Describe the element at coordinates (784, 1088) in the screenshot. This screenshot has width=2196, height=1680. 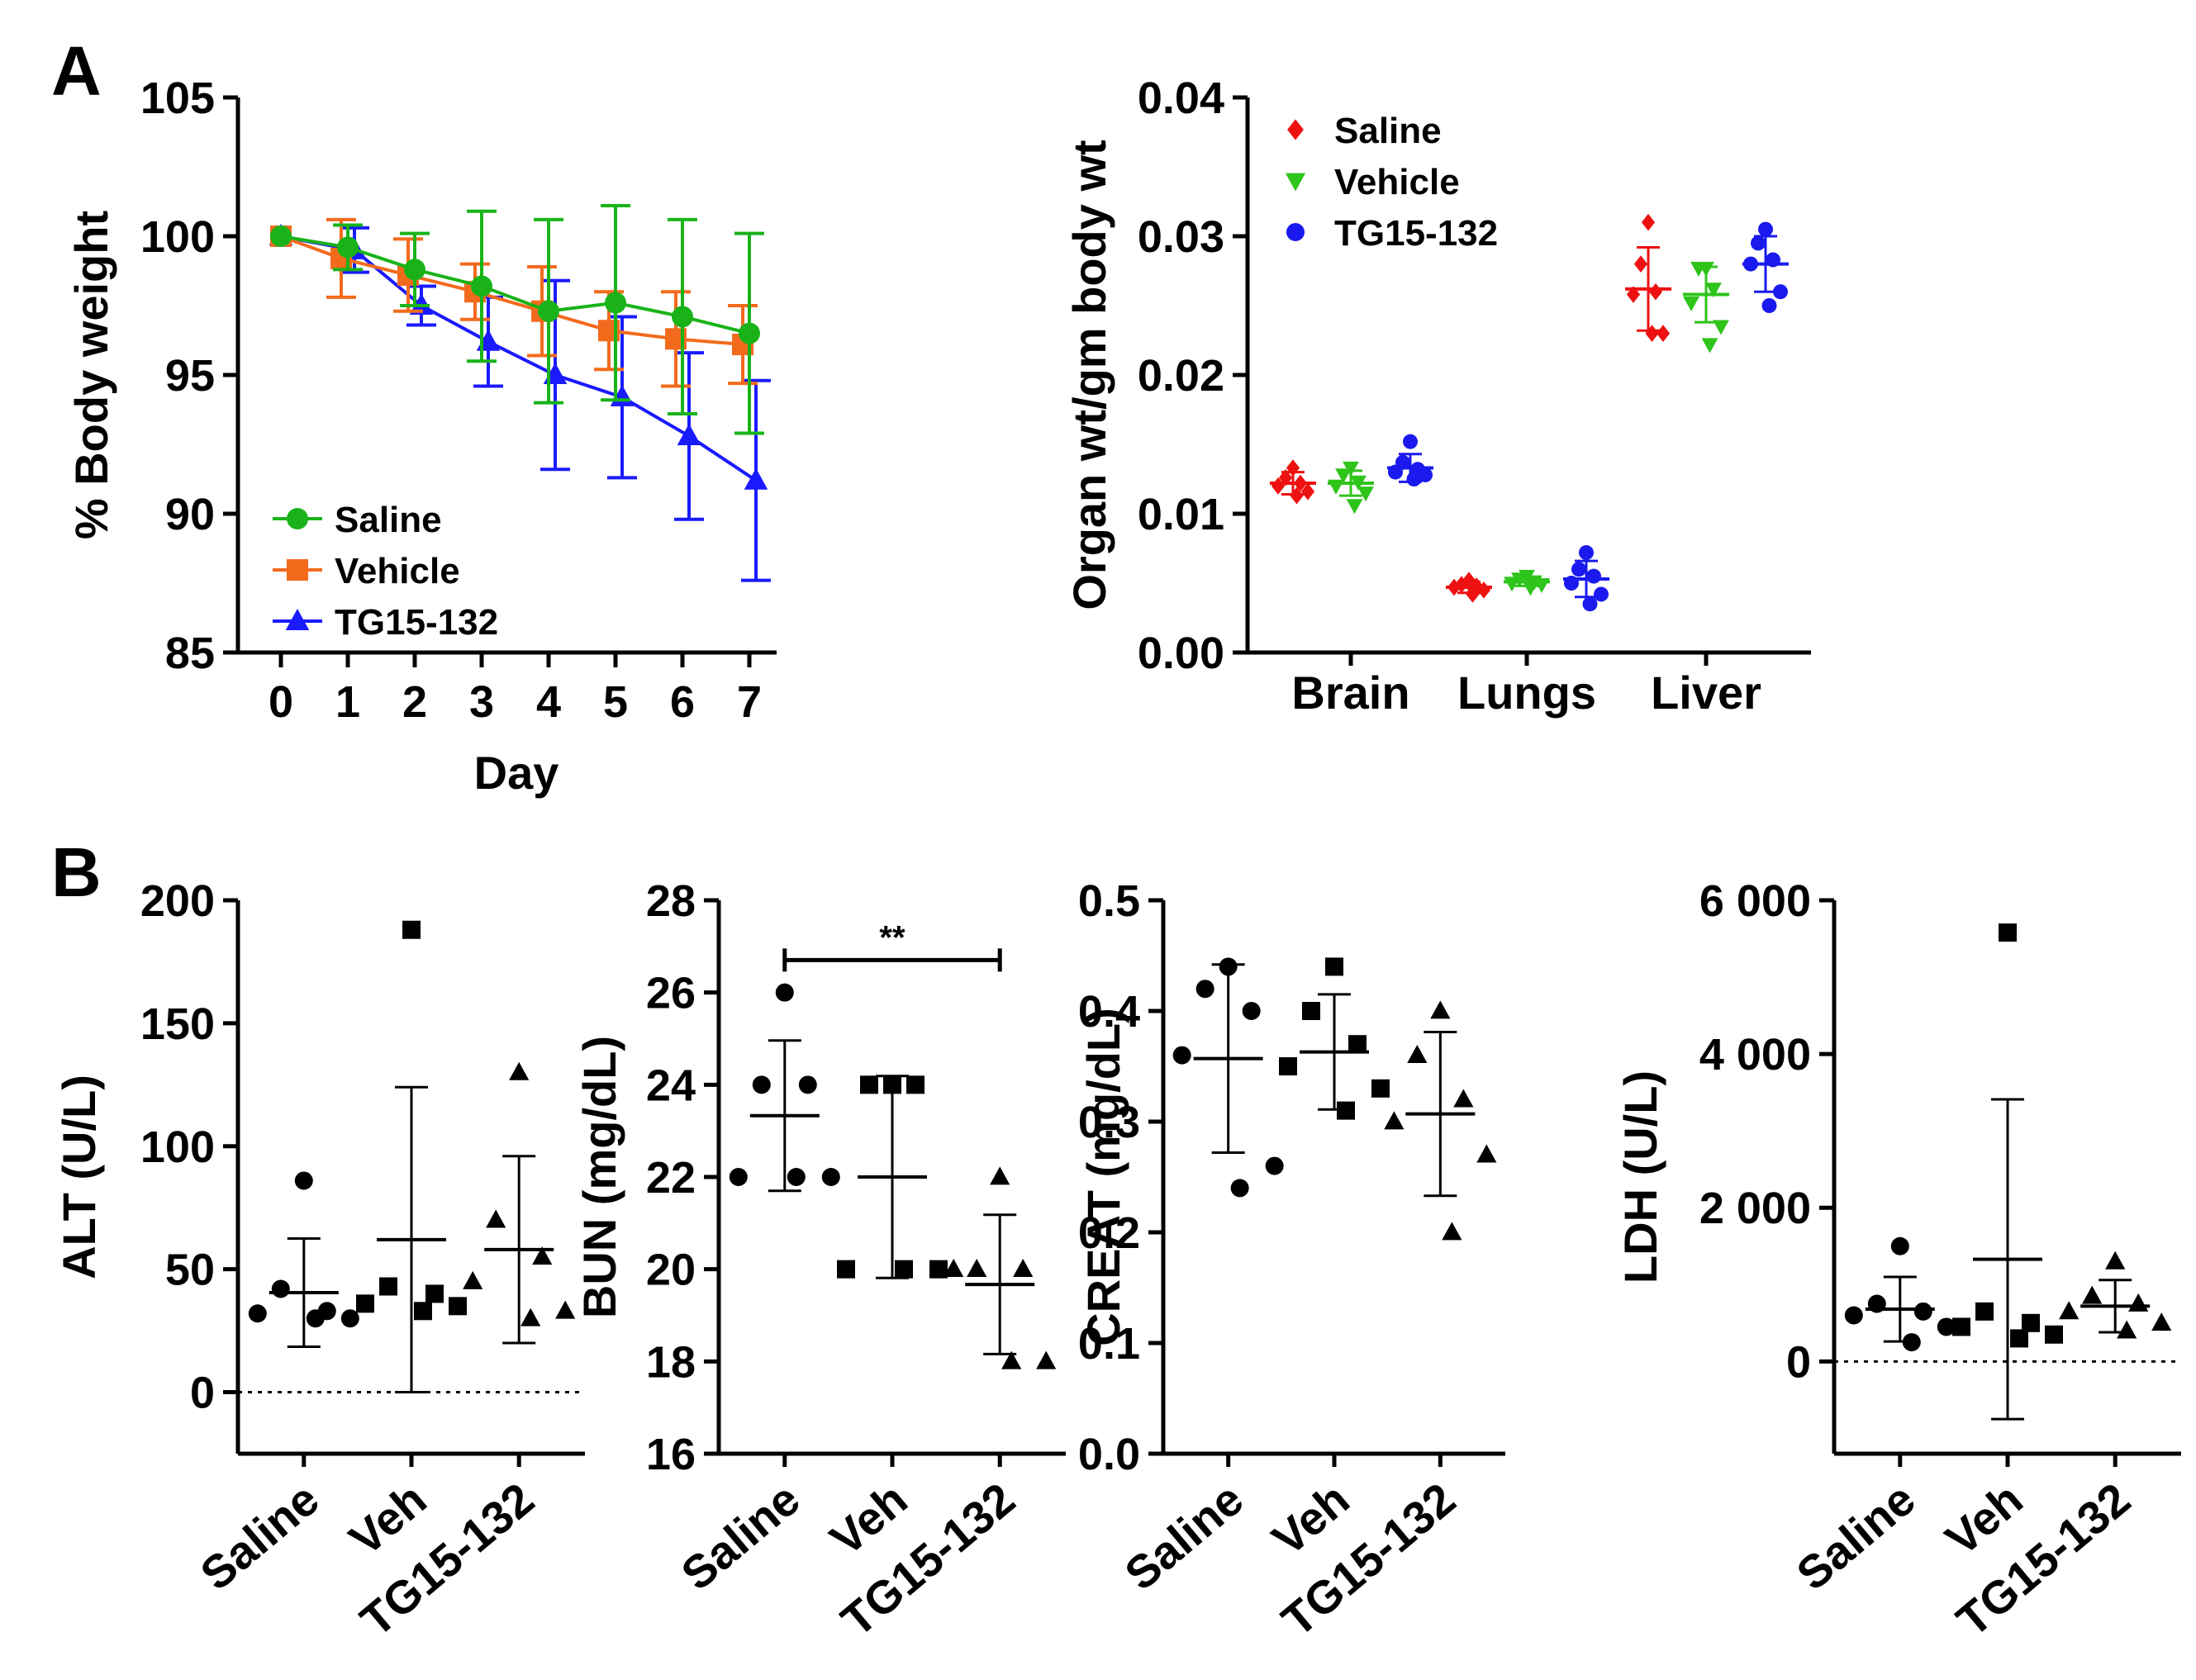
I see `group-saline` at that location.